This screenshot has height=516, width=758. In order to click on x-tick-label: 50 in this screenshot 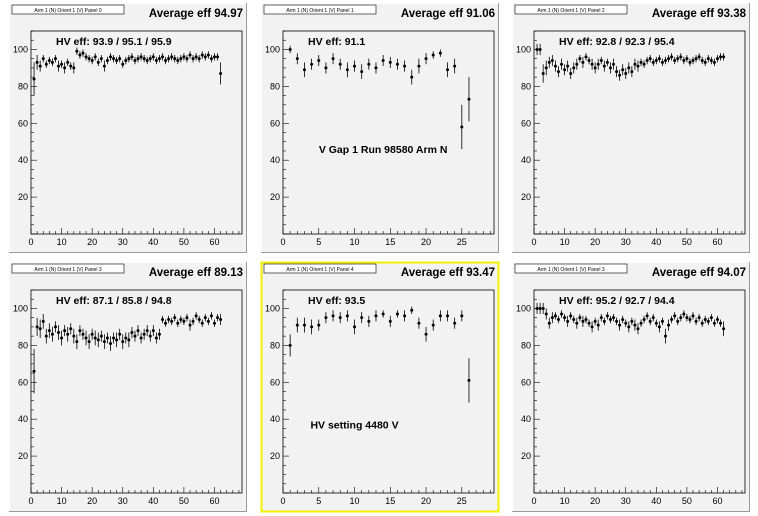, I will do `click(184, 501)`.